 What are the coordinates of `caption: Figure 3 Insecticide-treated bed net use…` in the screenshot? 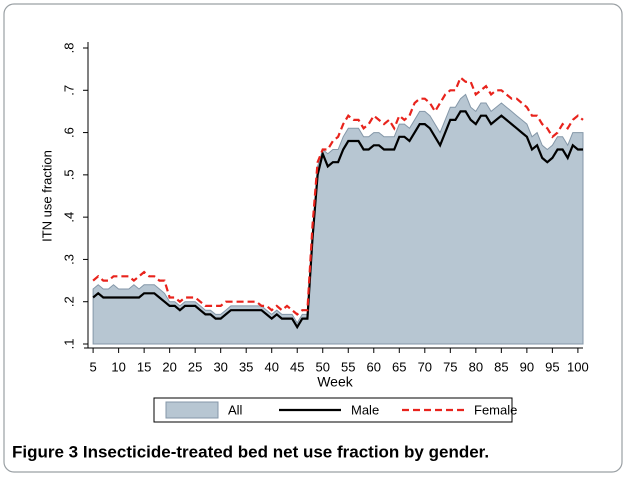 It's located at (250, 451).